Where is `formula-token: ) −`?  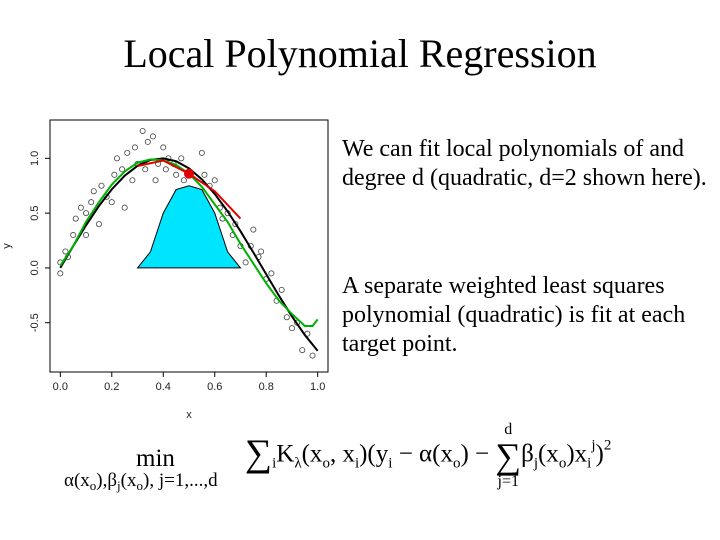
formula-token: ) − is located at coordinates (478, 454).